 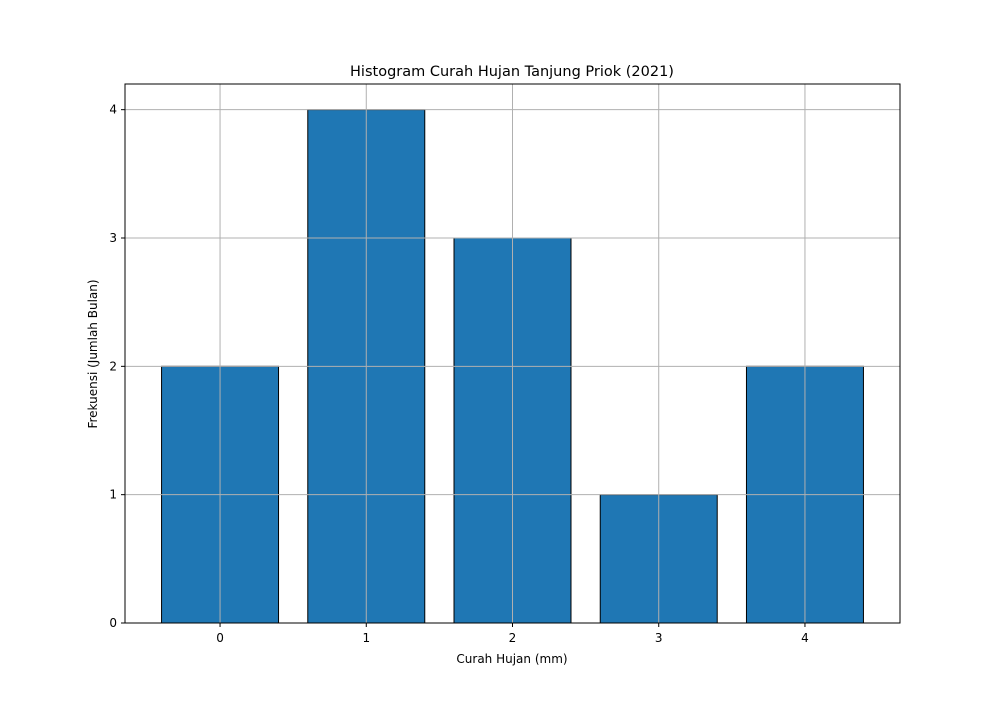 I want to click on x-tick-label: 2, so click(x=513, y=638).